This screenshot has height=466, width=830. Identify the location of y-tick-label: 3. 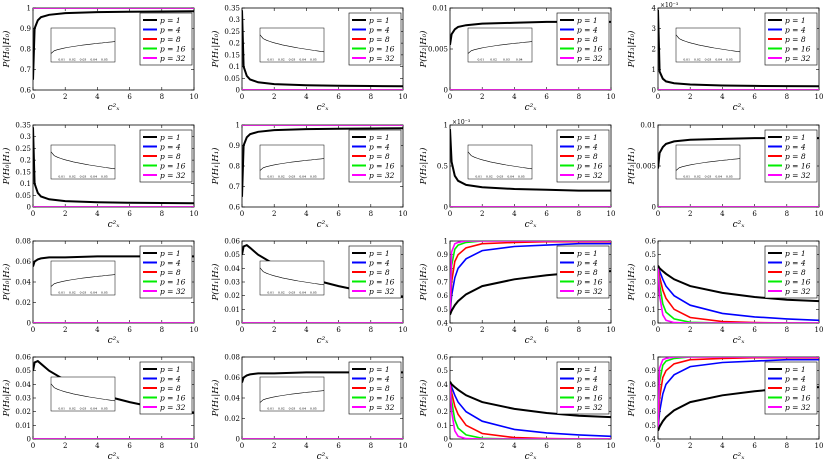
(654, 29).